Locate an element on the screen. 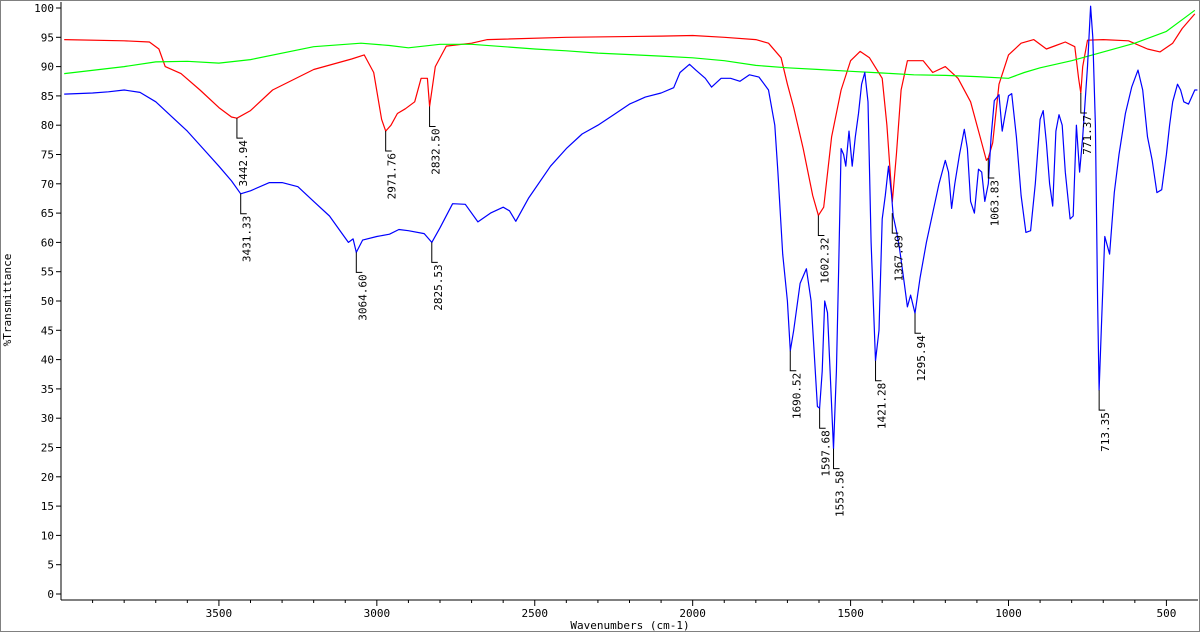 This screenshot has width=1200, height=636. peak-annotation: 2832.50 is located at coordinates (436, 140).